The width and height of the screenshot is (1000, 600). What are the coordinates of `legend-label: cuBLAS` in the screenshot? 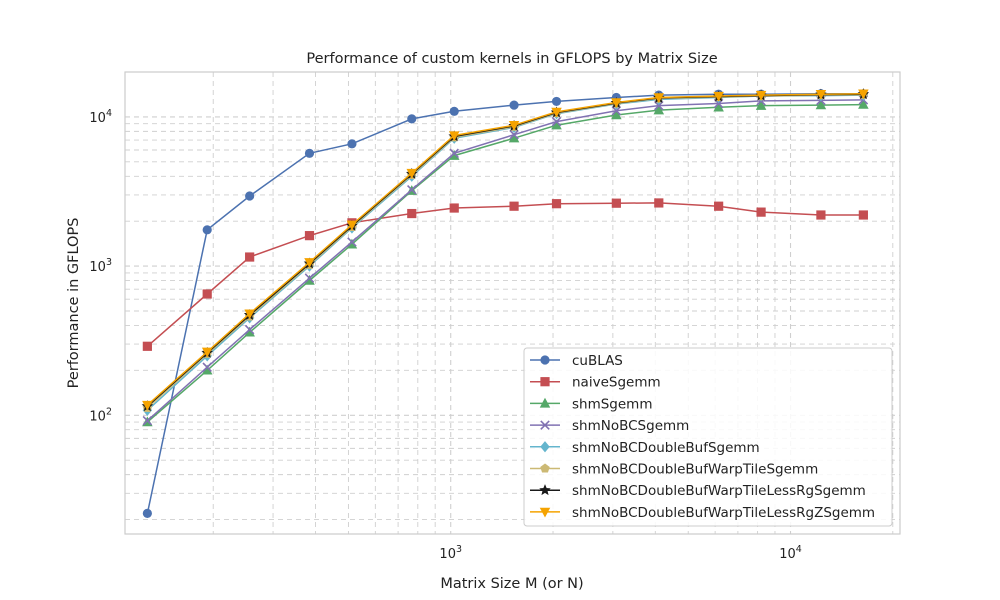 It's located at (597, 361).